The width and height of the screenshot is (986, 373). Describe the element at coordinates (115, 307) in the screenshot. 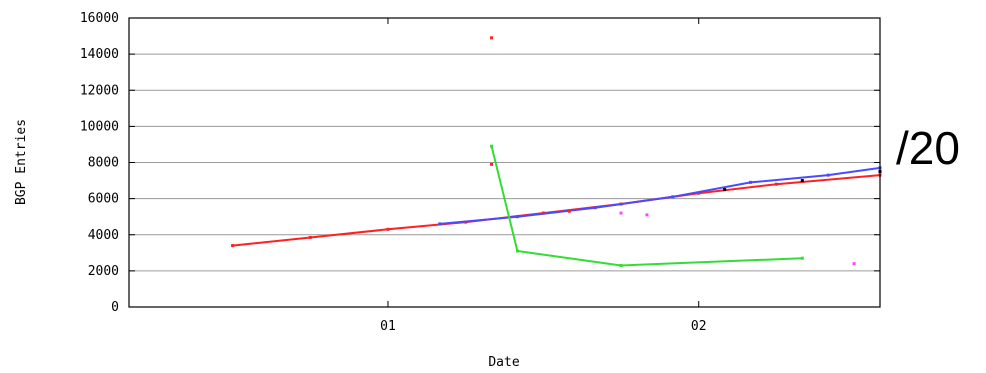

I see `y-tick-label: 0` at that location.